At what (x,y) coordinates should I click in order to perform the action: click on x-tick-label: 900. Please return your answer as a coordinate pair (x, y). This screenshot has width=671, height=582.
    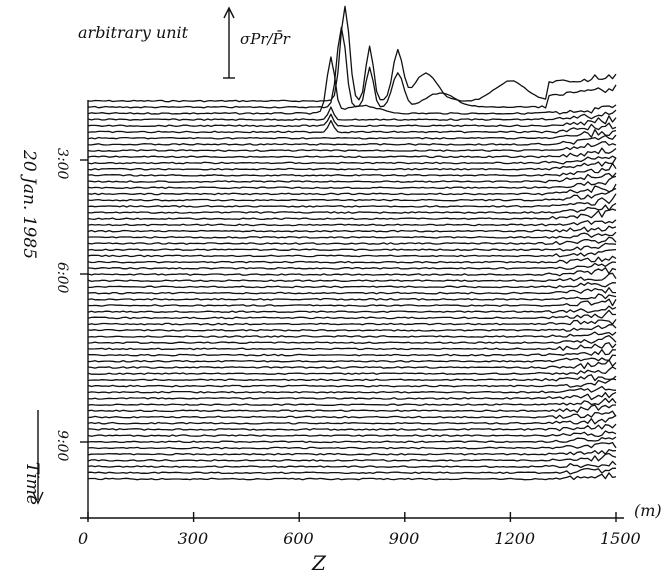
    Looking at the image, I should click on (404, 538).